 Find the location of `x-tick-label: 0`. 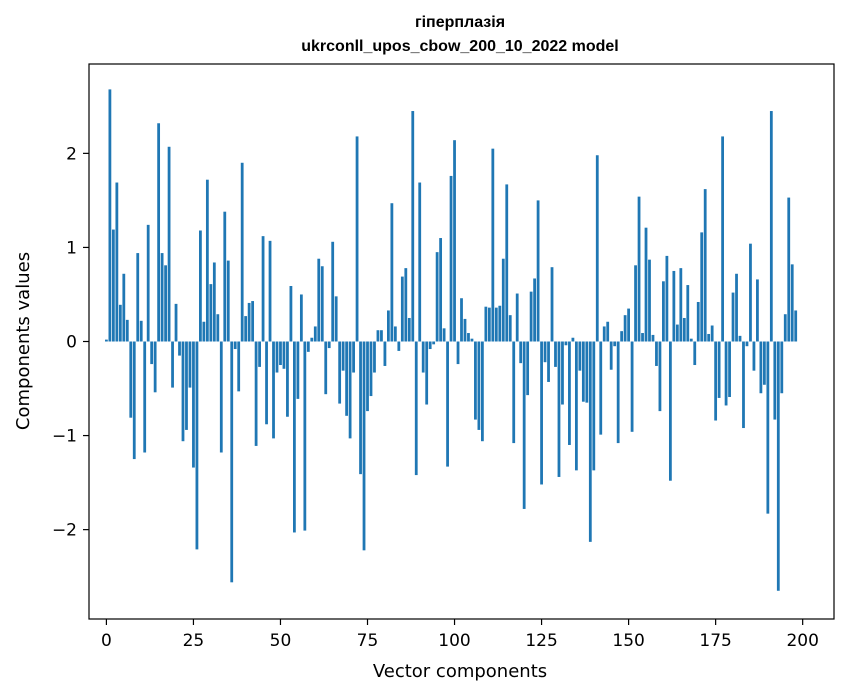

x-tick-label: 0 is located at coordinates (106, 641).